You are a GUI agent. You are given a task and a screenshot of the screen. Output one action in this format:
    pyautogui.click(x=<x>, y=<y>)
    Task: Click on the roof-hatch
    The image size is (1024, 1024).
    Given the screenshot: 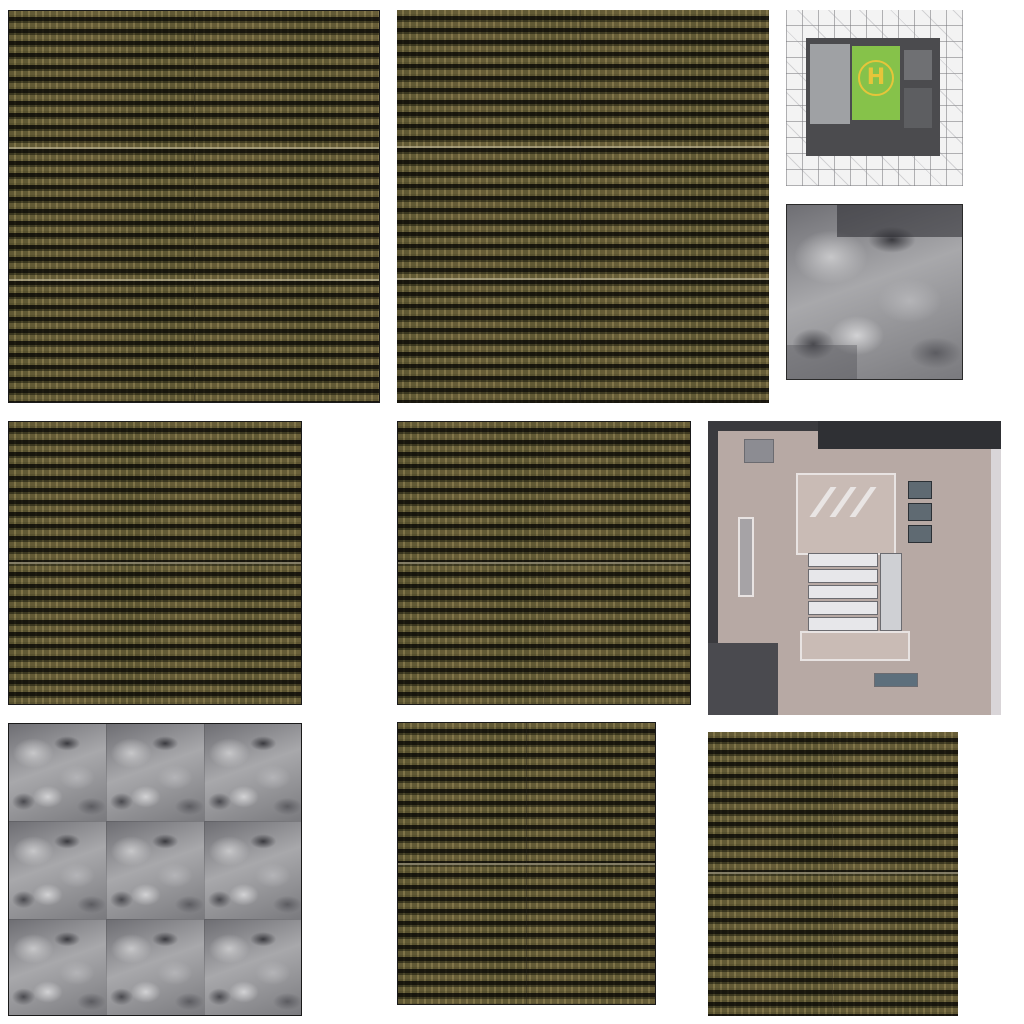 What is the action you would take?
    pyautogui.click(x=896, y=680)
    